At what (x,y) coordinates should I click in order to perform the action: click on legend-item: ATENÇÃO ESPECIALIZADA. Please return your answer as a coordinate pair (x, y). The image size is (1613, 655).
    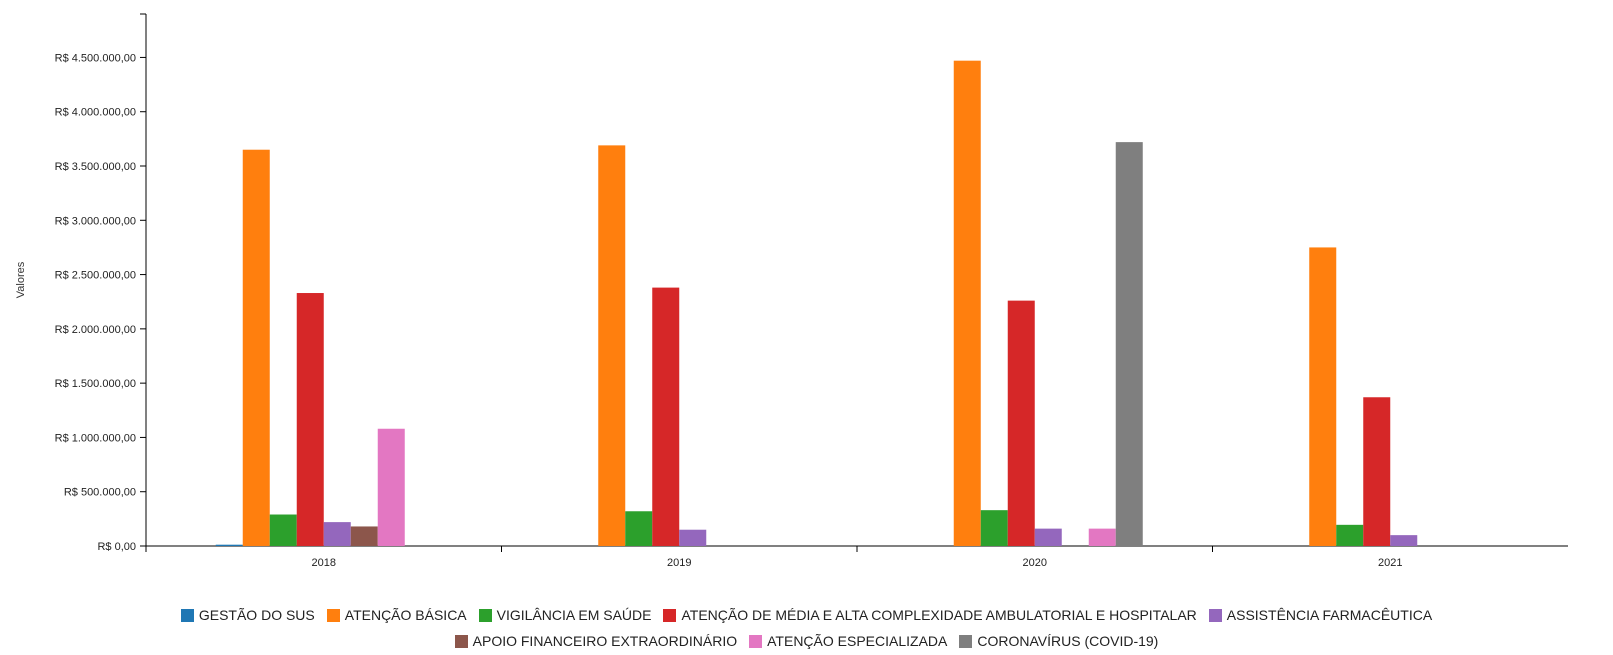
    Looking at the image, I should click on (848, 641).